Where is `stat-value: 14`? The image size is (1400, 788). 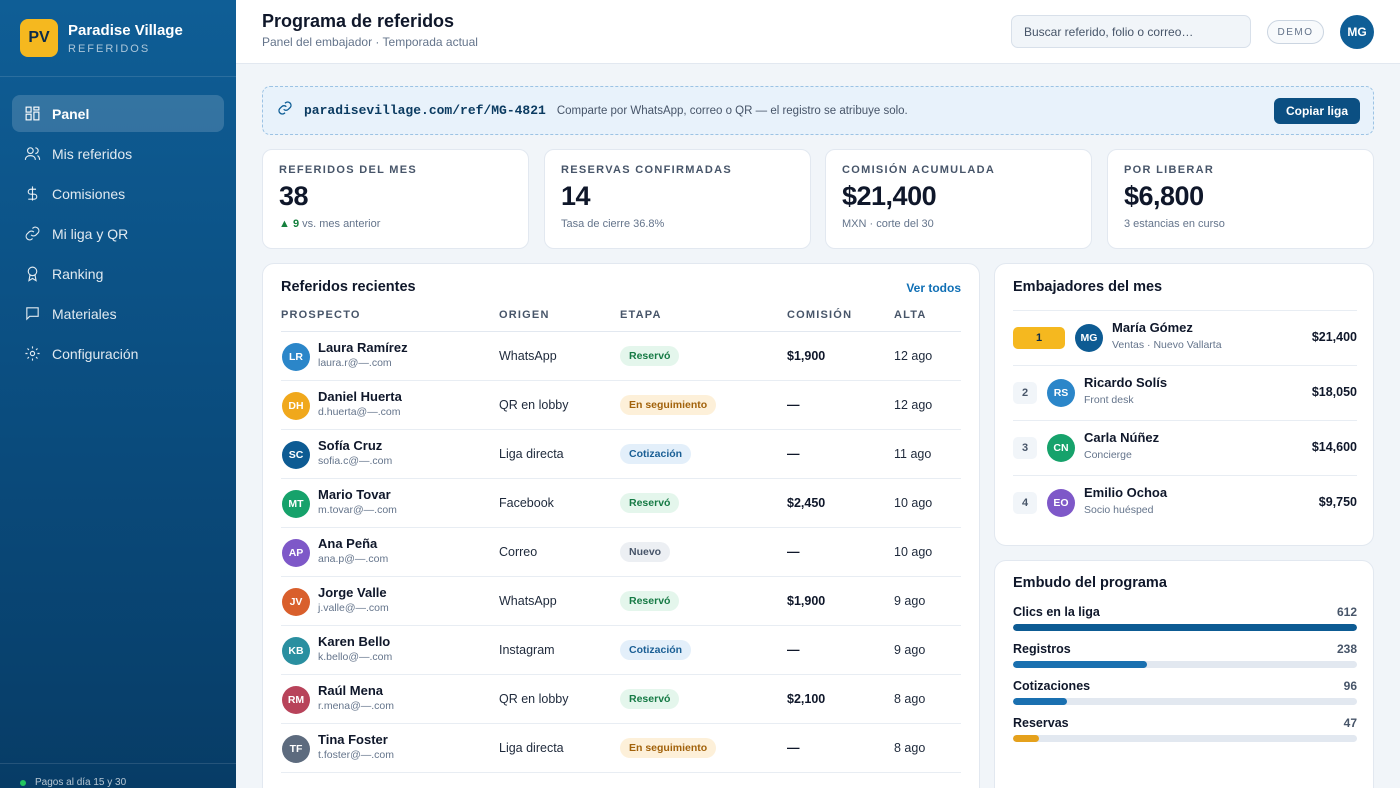 stat-value: 14 is located at coordinates (576, 196).